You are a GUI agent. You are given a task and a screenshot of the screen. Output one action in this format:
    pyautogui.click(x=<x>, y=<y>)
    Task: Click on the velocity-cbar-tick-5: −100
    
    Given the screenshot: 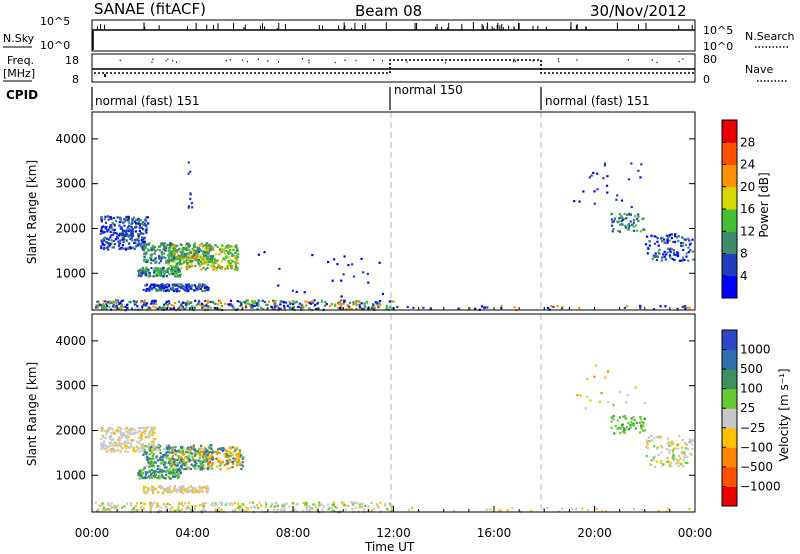 What is the action you would take?
    pyautogui.click(x=756, y=447)
    